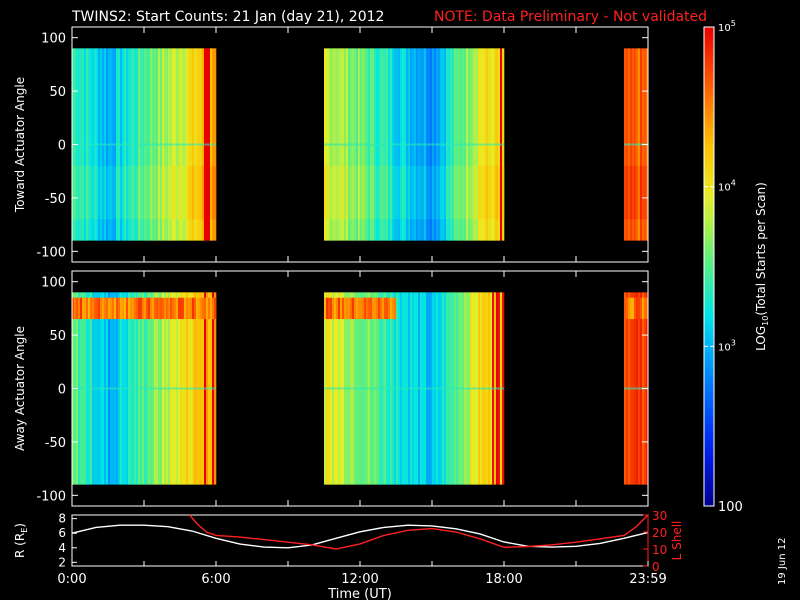 The height and width of the screenshot is (600, 800). What do you see at coordinates (656, 567) in the screenshot?
I see `y2-tick-label: 0` at bounding box center [656, 567].